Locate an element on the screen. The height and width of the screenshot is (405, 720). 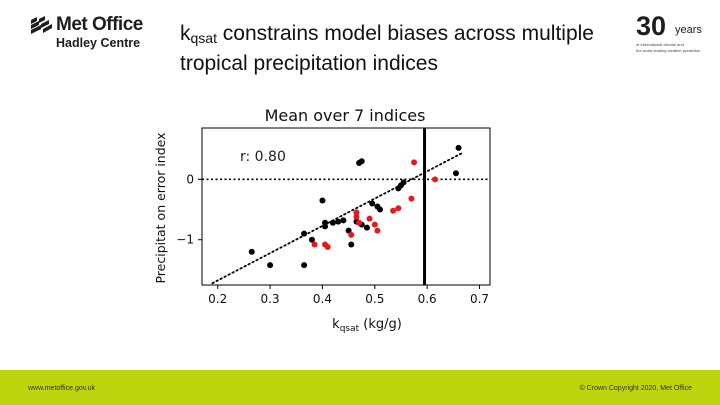
x-axis-label: kqsat (kg/g) is located at coordinates (367, 325).